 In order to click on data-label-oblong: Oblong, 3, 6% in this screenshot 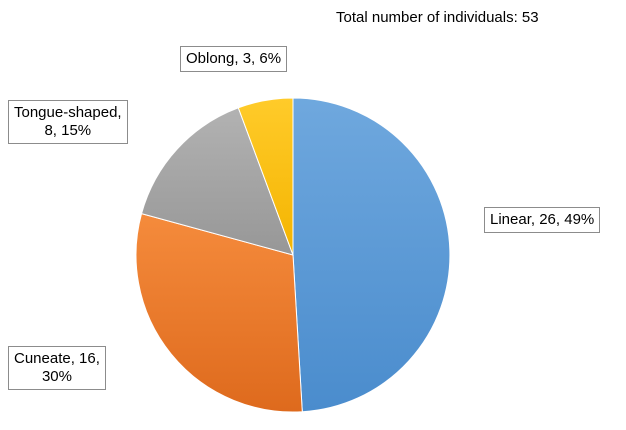, I will do `click(234, 59)`.